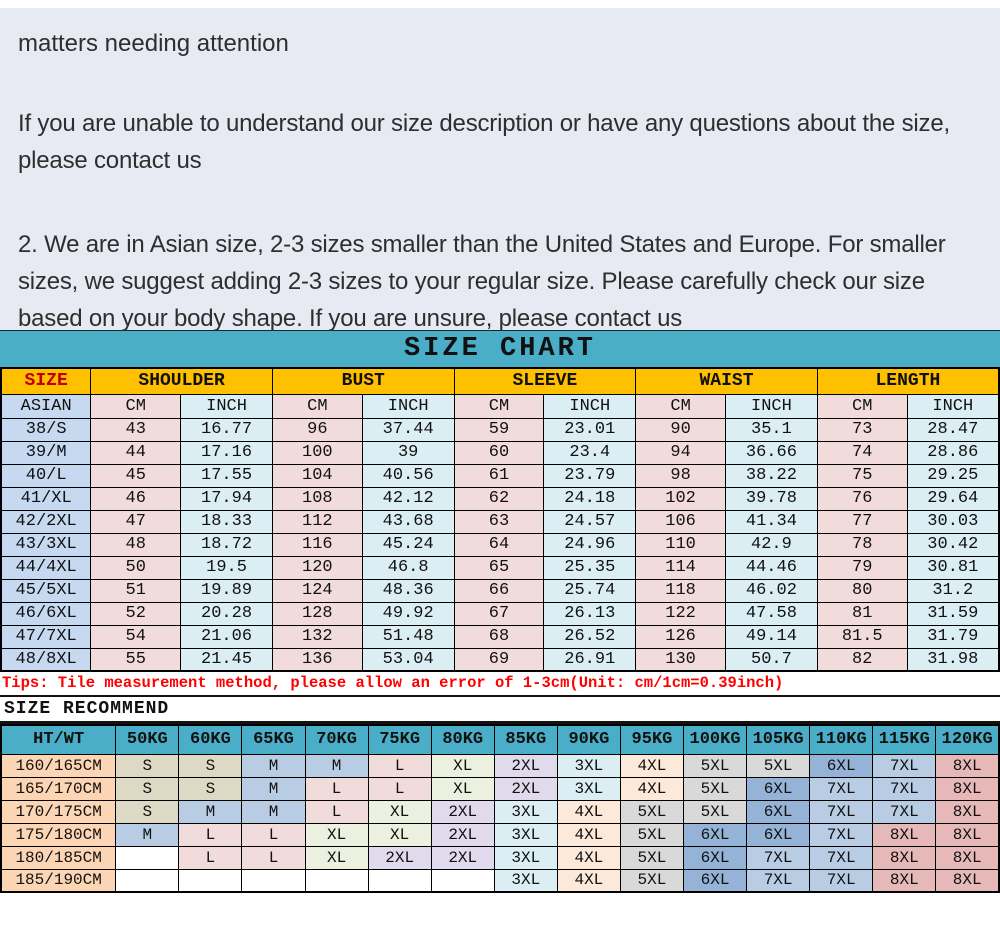  Describe the element at coordinates (317, 567) in the screenshot. I see `measurement-value: 120` at that location.